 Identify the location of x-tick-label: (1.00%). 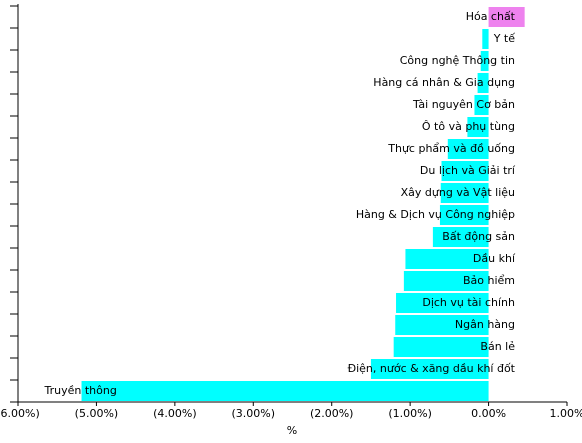
(410, 413).